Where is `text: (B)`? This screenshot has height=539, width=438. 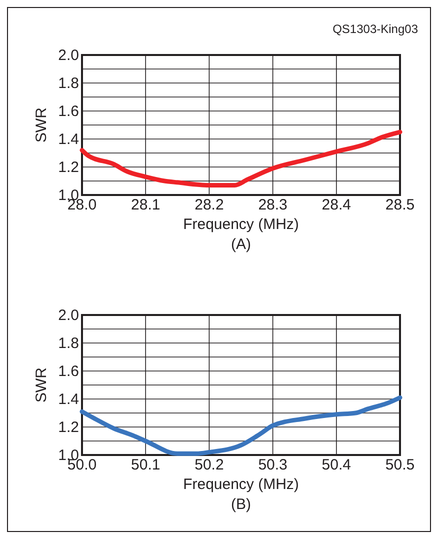 text: (B) is located at coordinates (241, 504).